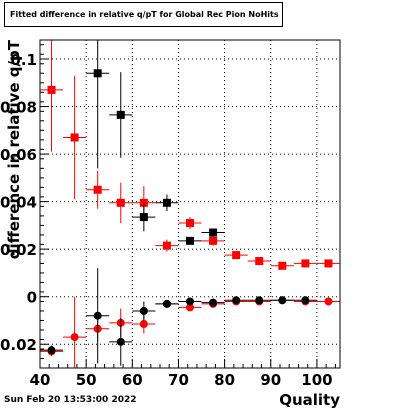  What do you see at coordinates (18, 203) in the screenshot?
I see `y-tick-label: 0.04` at bounding box center [18, 203].